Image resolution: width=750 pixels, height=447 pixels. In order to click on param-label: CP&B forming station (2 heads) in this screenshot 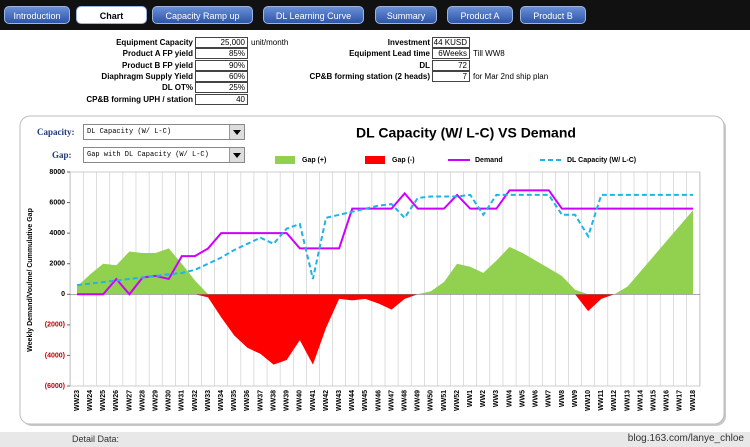, I will do `click(369, 76)`.